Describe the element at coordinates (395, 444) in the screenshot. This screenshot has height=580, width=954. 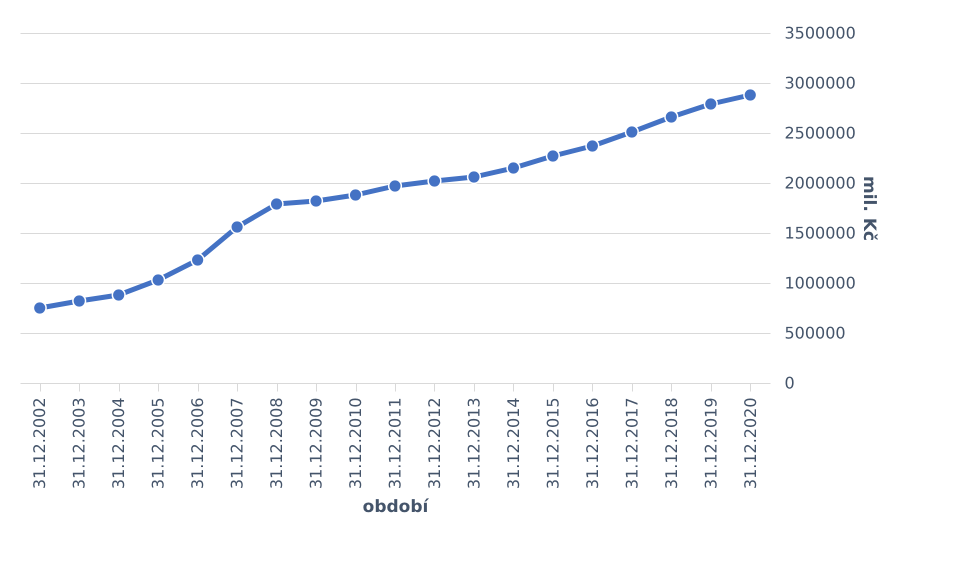
I see `x-tick-label: 31.12.2011` at that location.